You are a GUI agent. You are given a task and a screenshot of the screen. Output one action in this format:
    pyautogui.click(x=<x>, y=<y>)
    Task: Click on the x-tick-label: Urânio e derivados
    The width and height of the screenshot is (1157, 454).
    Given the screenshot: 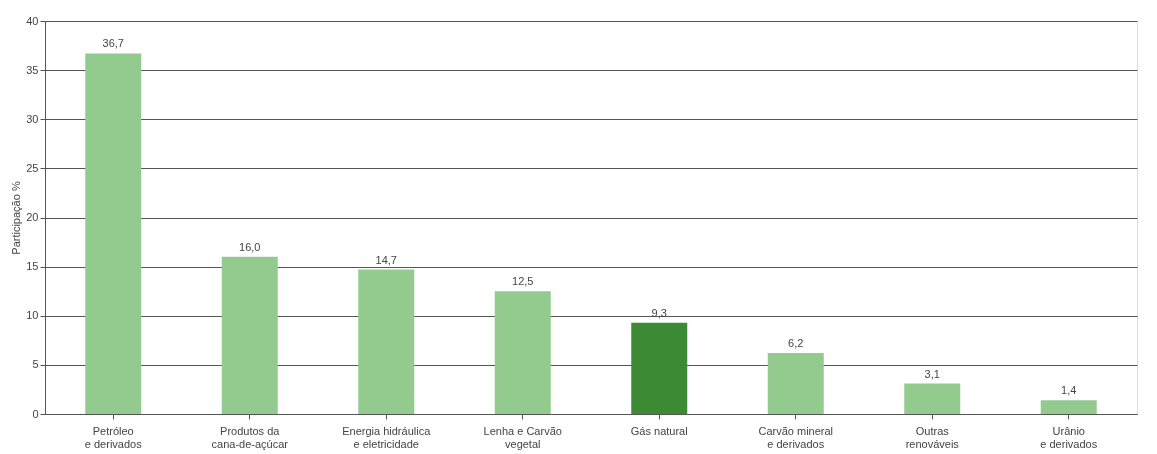 What is the action you would take?
    pyautogui.click(x=1069, y=437)
    